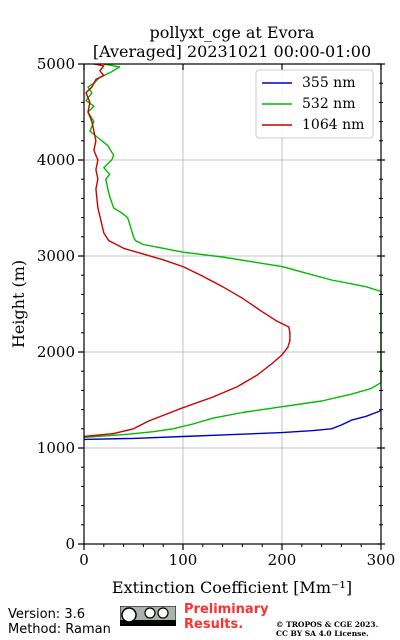 Image resolution: width=400 pixels, height=640 pixels. I want to click on chart-title-line1: pollyxt_cge at Evora, so click(232, 32).